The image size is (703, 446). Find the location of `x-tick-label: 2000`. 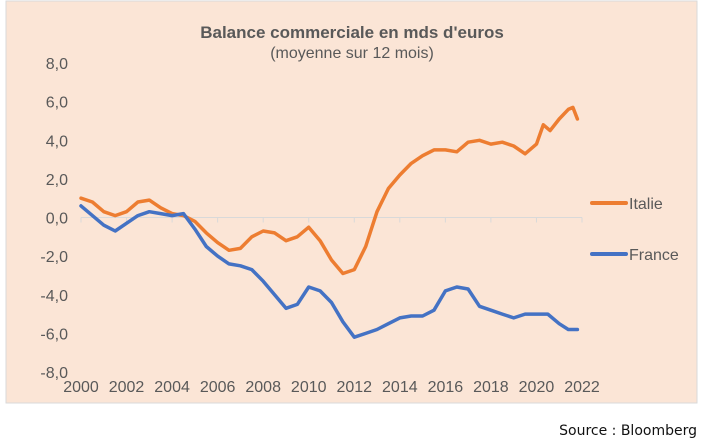

x-tick-label: 2000 is located at coordinates (81, 387).